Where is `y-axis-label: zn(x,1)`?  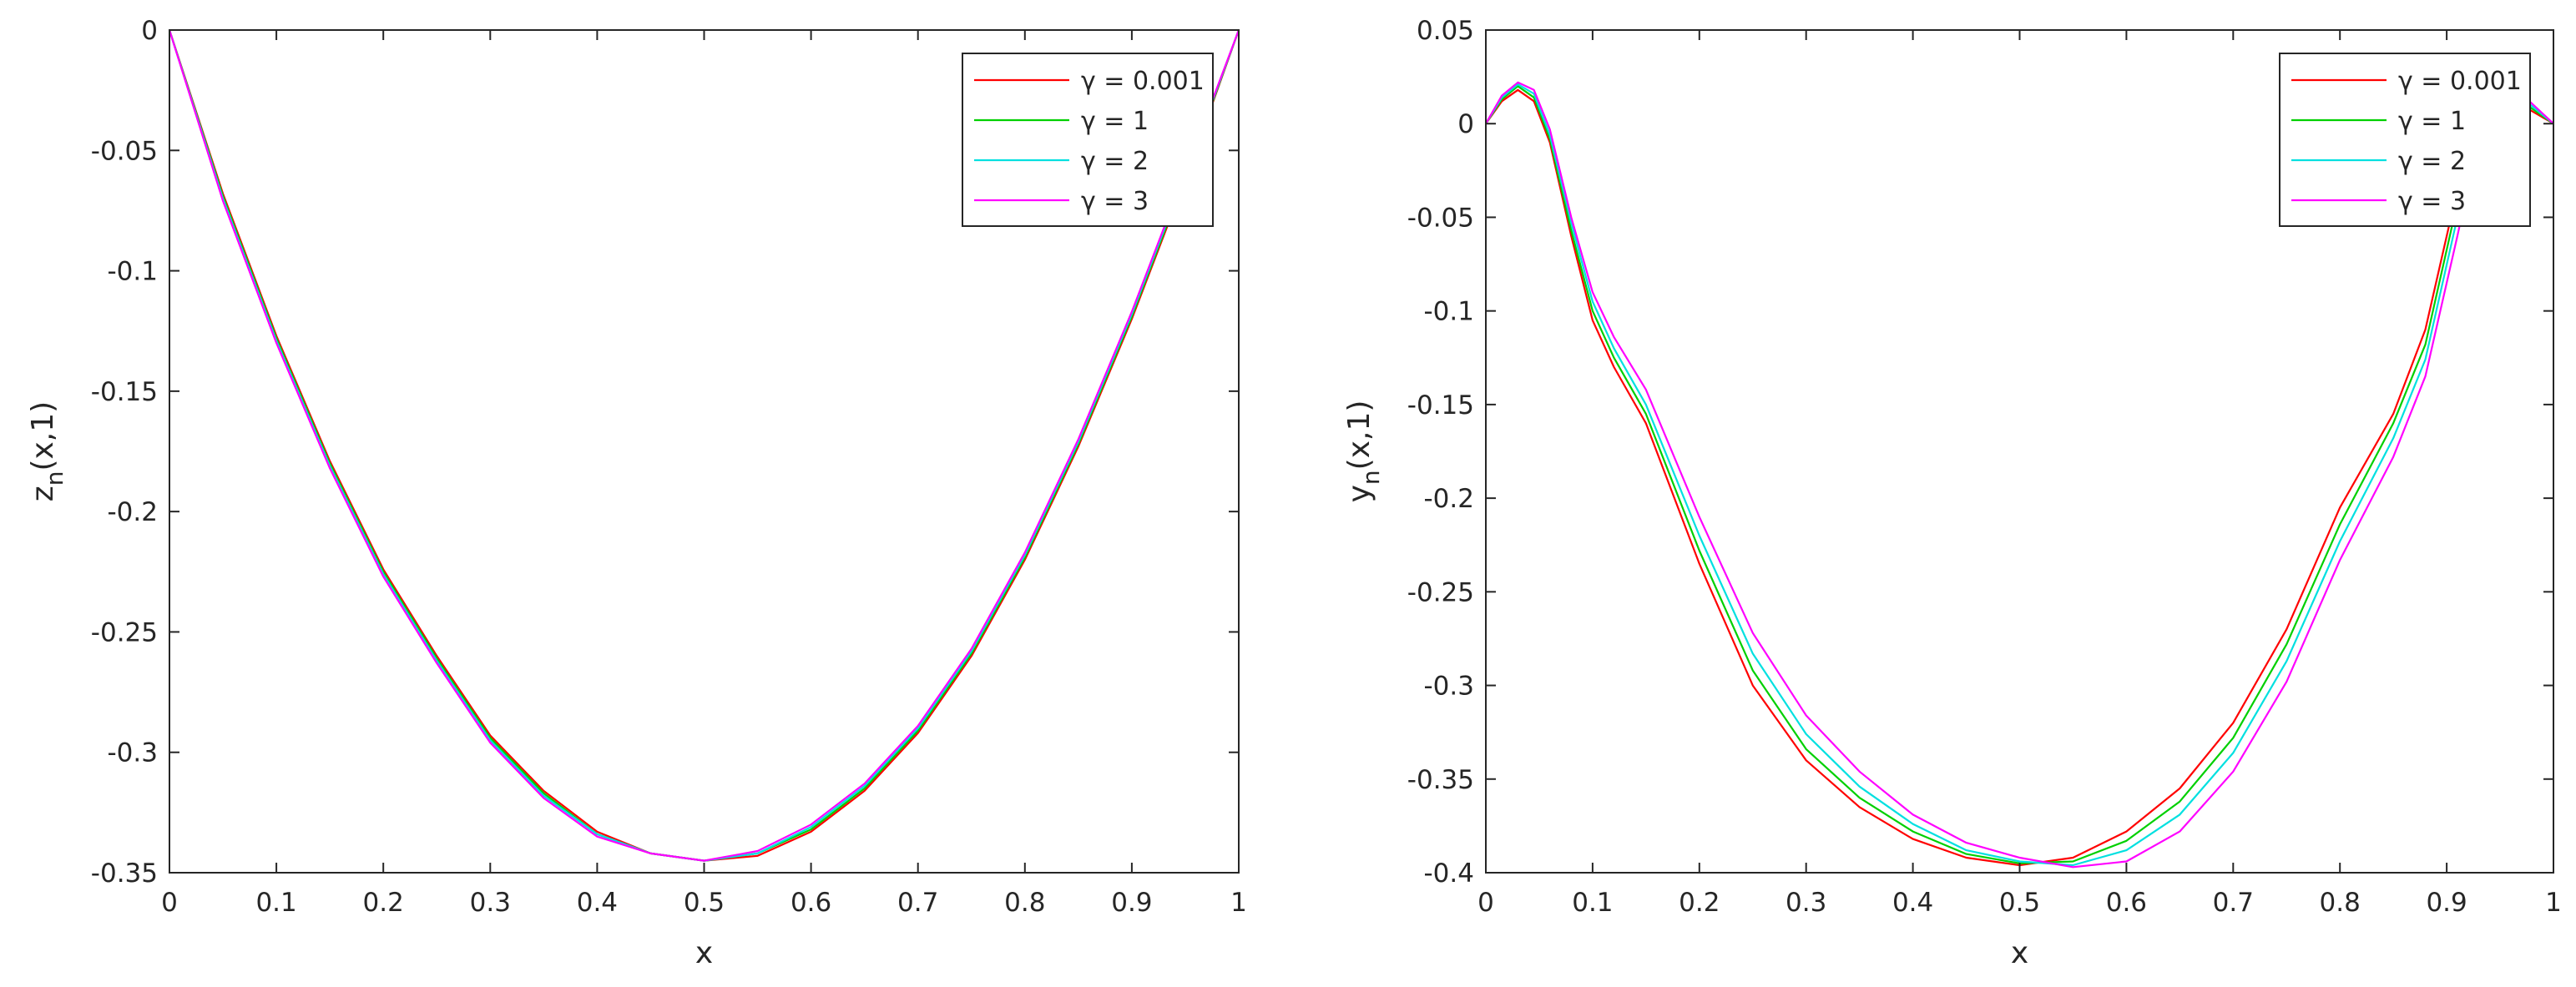 y-axis-label: zn(x,1) is located at coordinates (47, 451).